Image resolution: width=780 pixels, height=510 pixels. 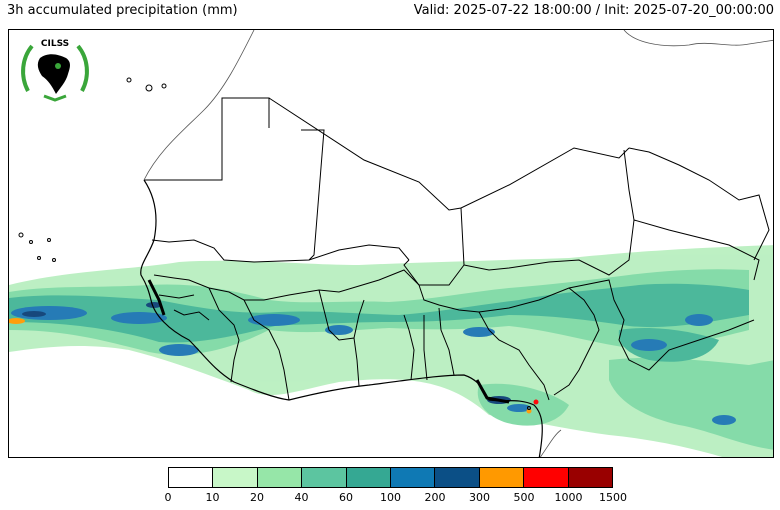 I want to click on logo-ribbon, so click(x=55, y=98).